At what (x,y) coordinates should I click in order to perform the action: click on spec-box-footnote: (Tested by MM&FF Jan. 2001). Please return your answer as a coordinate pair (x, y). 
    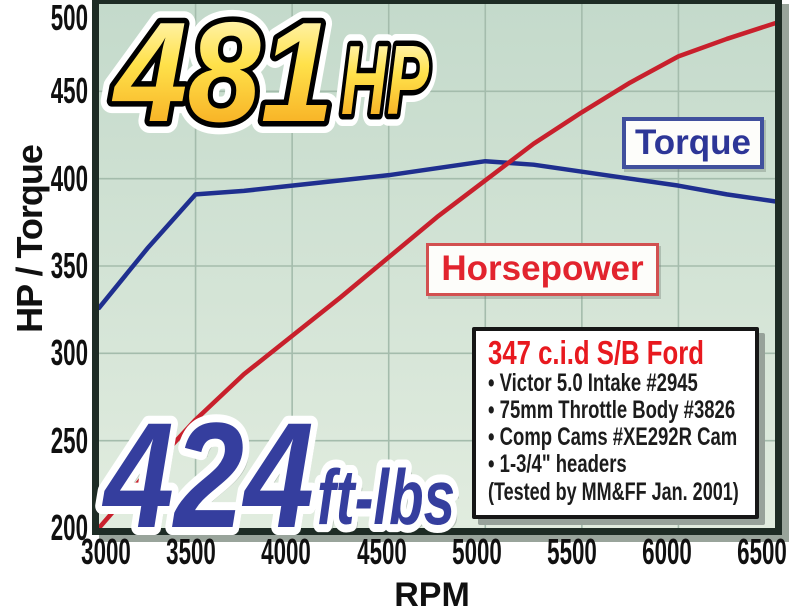
    Looking at the image, I should click on (613, 492).